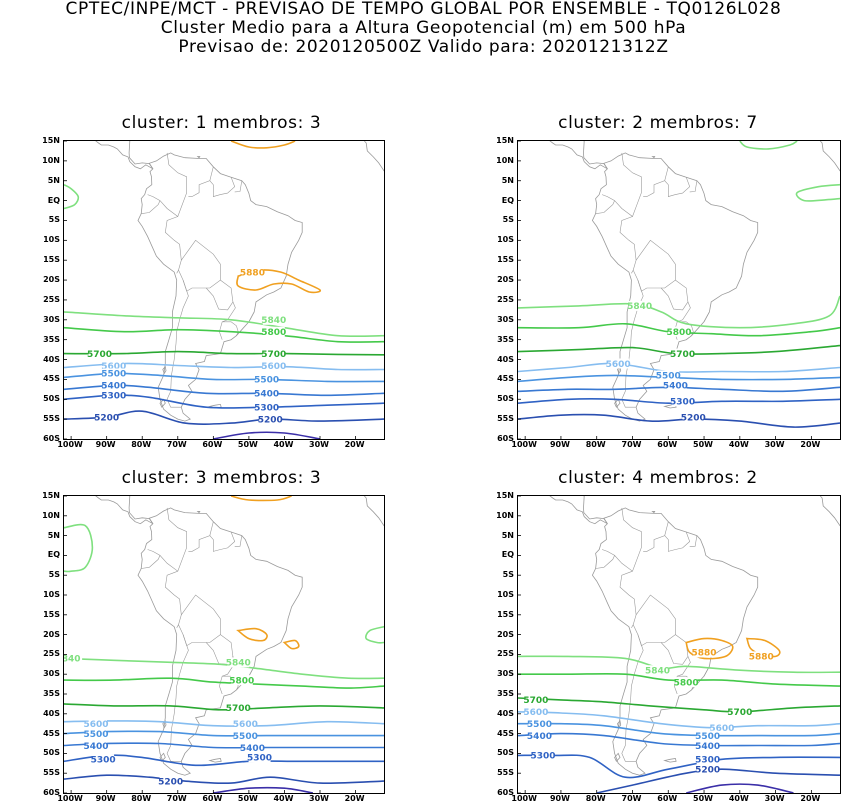 This screenshot has height=803, width=847. What do you see at coordinates (51, 674) in the screenshot?
I see `lat-tick-label: 30S` at bounding box center [51, 674].